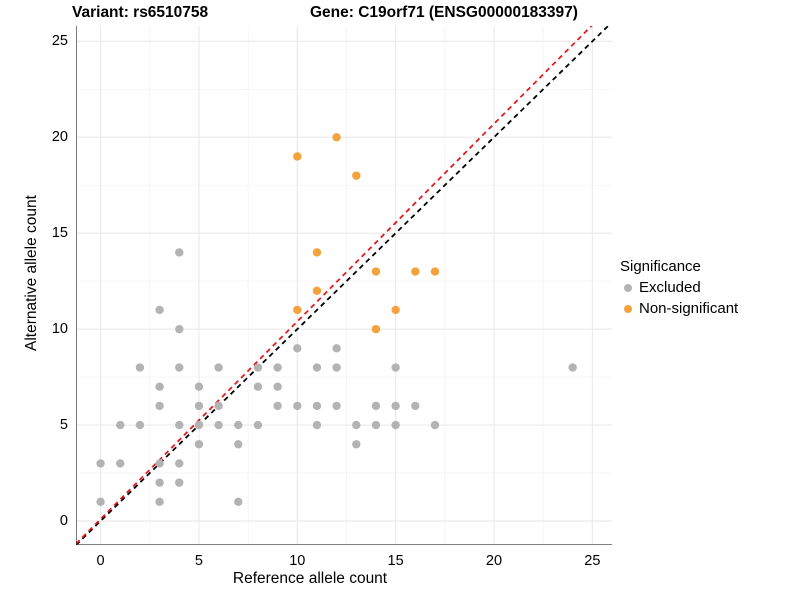 The height and width of the screenshot is (600, 800). I want to click on legend-item: Non-significant, so click(708, 308).